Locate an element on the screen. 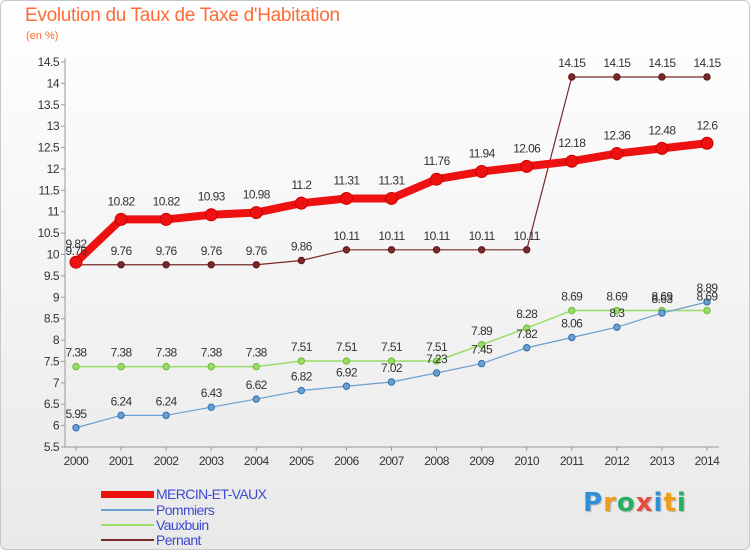 This screenshot has height=550, width=750. series-0-label-5: 11.2 is located at coordinates (301, 185).